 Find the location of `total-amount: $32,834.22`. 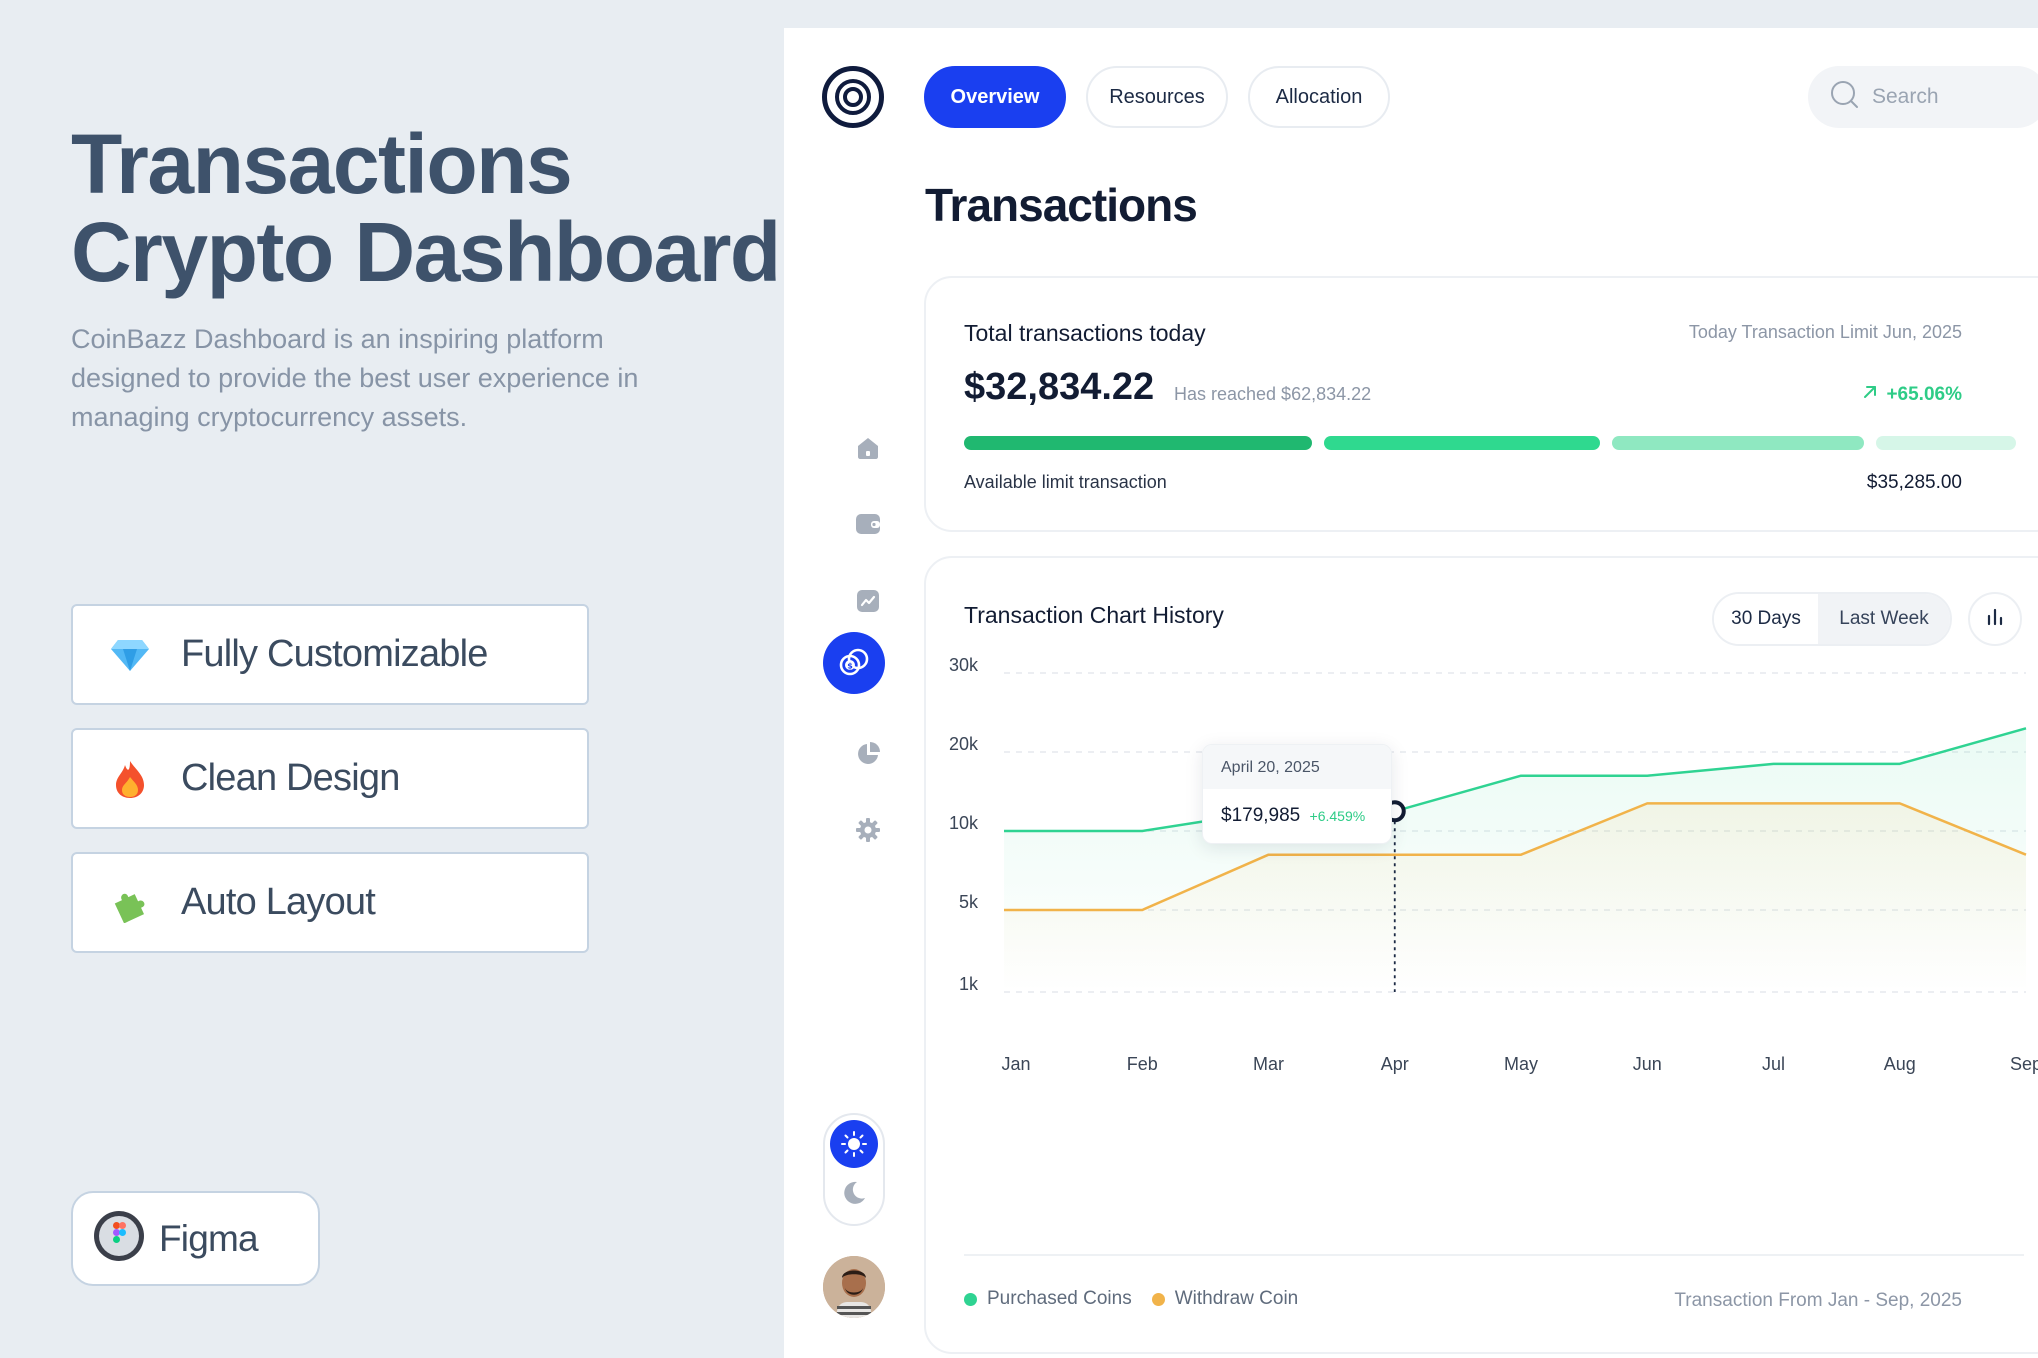

total-amount: $32,834.22 is located at coordinates (1059, 387).